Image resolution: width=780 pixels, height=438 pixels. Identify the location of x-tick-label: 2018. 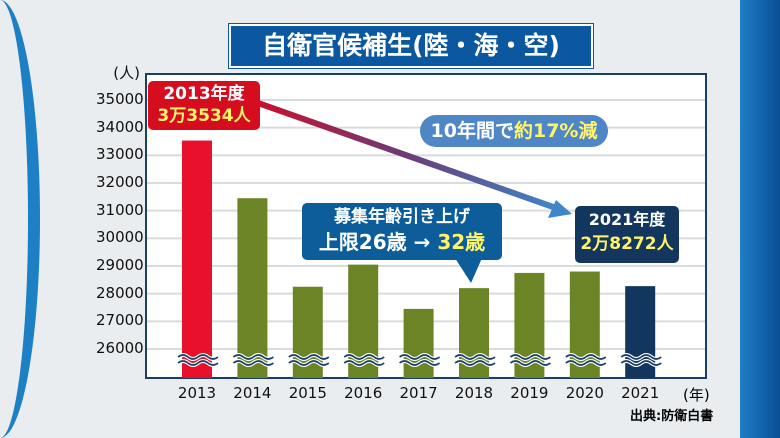
(474, 393).